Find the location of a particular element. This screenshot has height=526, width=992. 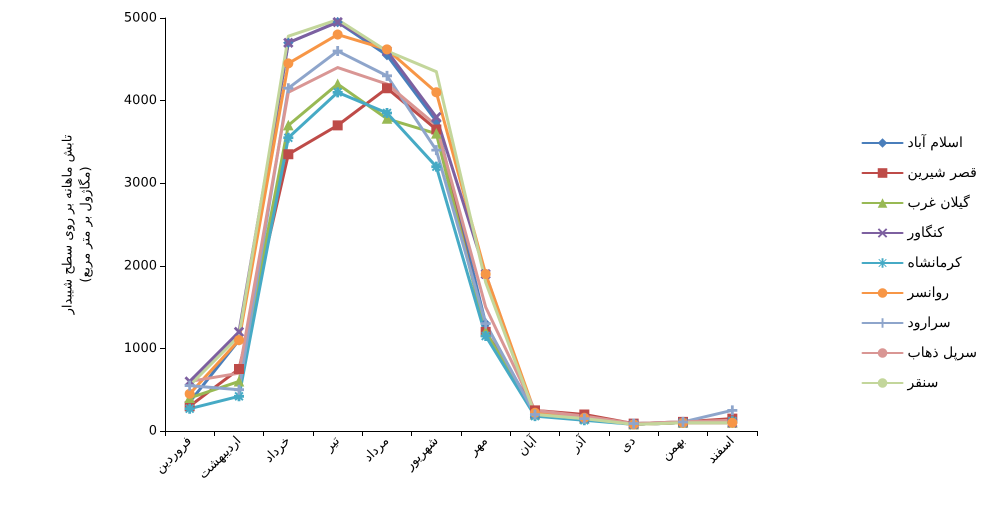

y-axis-title: تابش ماهانه بر روی سطح شیبدار (مگاژول بر متر مربع) is located at coordinates (77, 225).